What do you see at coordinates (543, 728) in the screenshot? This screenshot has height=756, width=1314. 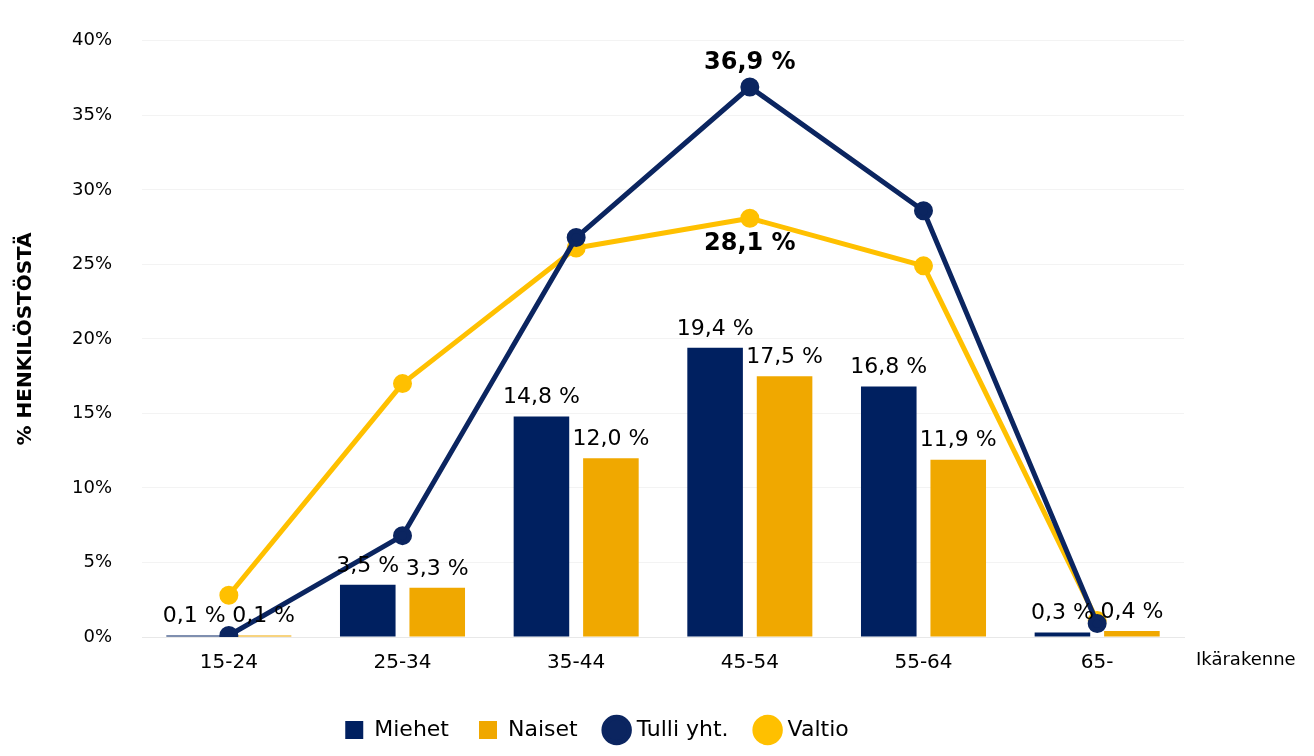 I see `legend-label: Naiset` at bounding box center [543, 728].